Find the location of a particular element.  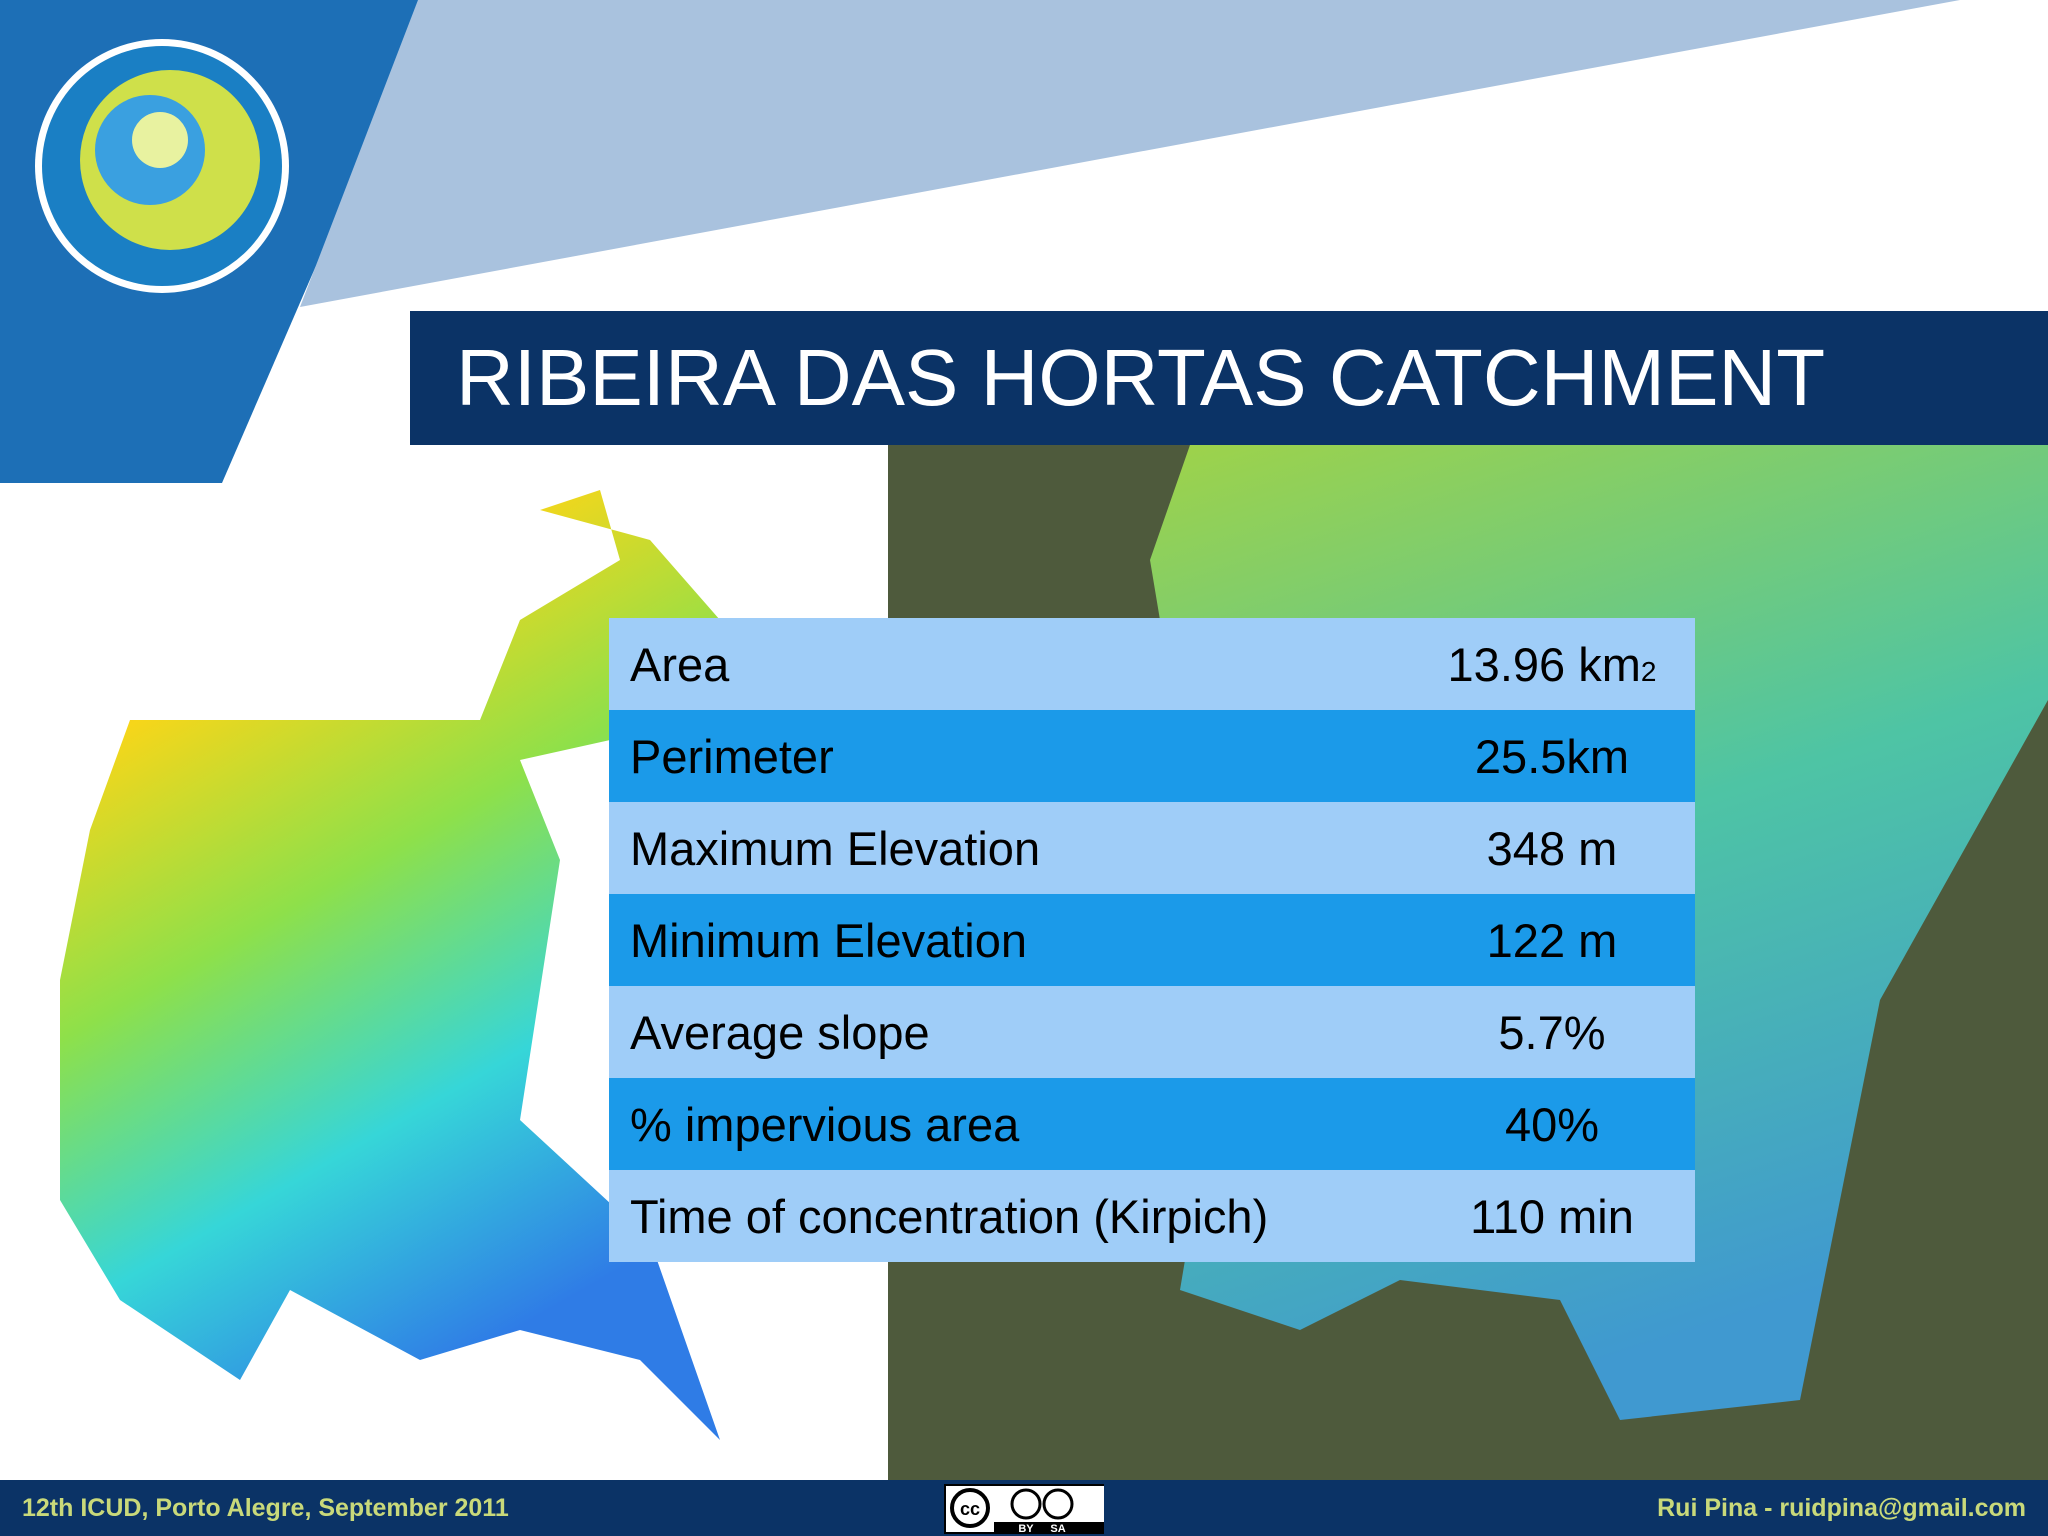

by-label: BY is located at coordinates (1026, 1529).